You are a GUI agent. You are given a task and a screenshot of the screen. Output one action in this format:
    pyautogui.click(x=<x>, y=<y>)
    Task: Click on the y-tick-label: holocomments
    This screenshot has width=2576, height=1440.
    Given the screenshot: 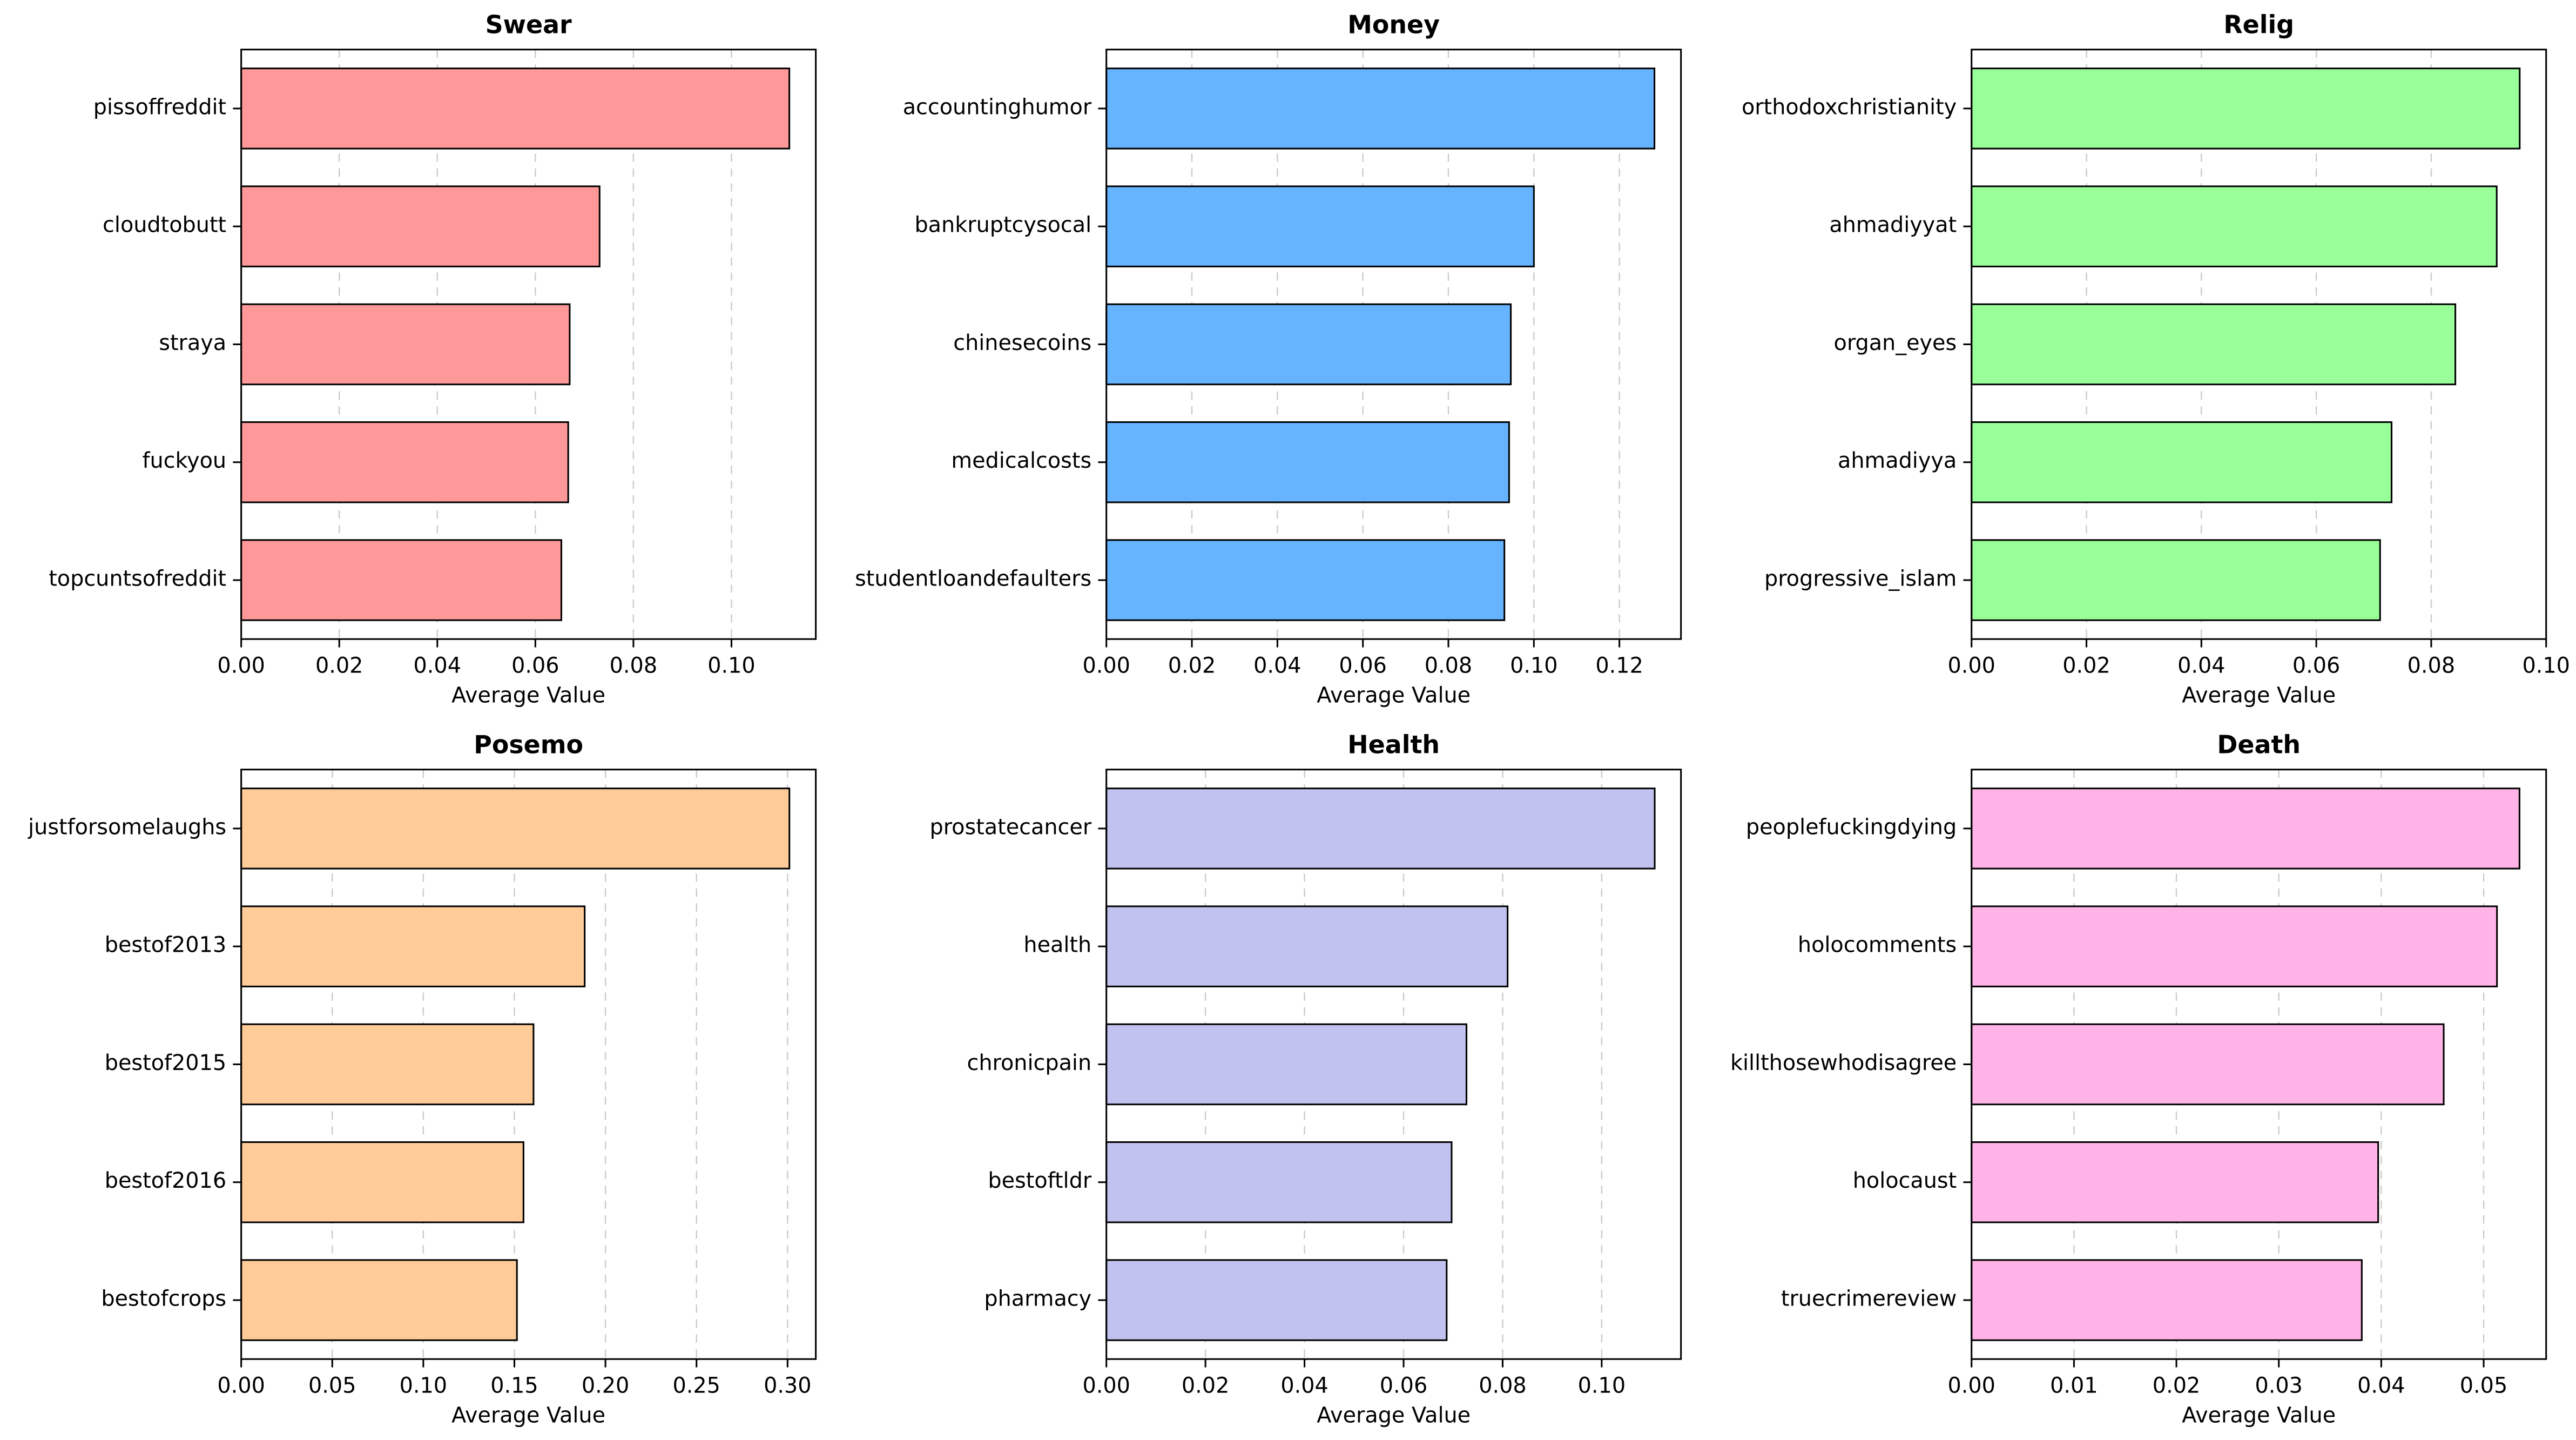 What is the action you would take?
    pyautogui.click(x=1877, y=946)
    